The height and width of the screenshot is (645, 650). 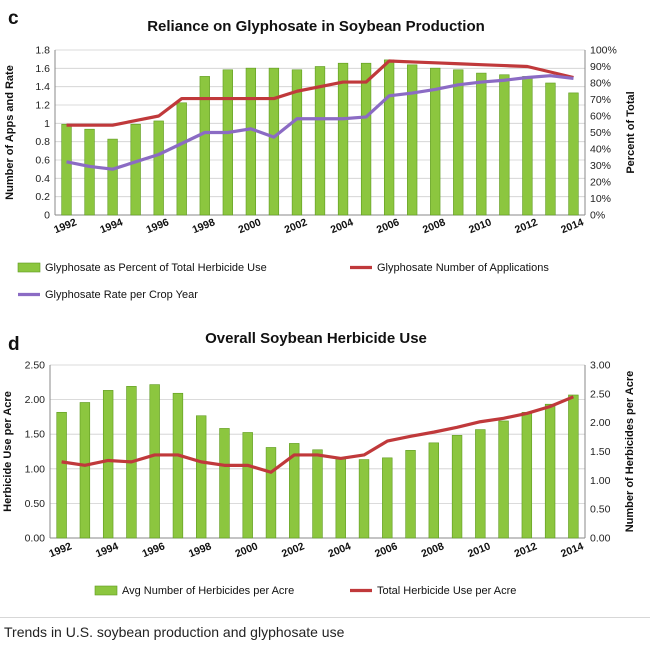 I want to click on x-tick-label: 1996, so click(x=157, y=226).